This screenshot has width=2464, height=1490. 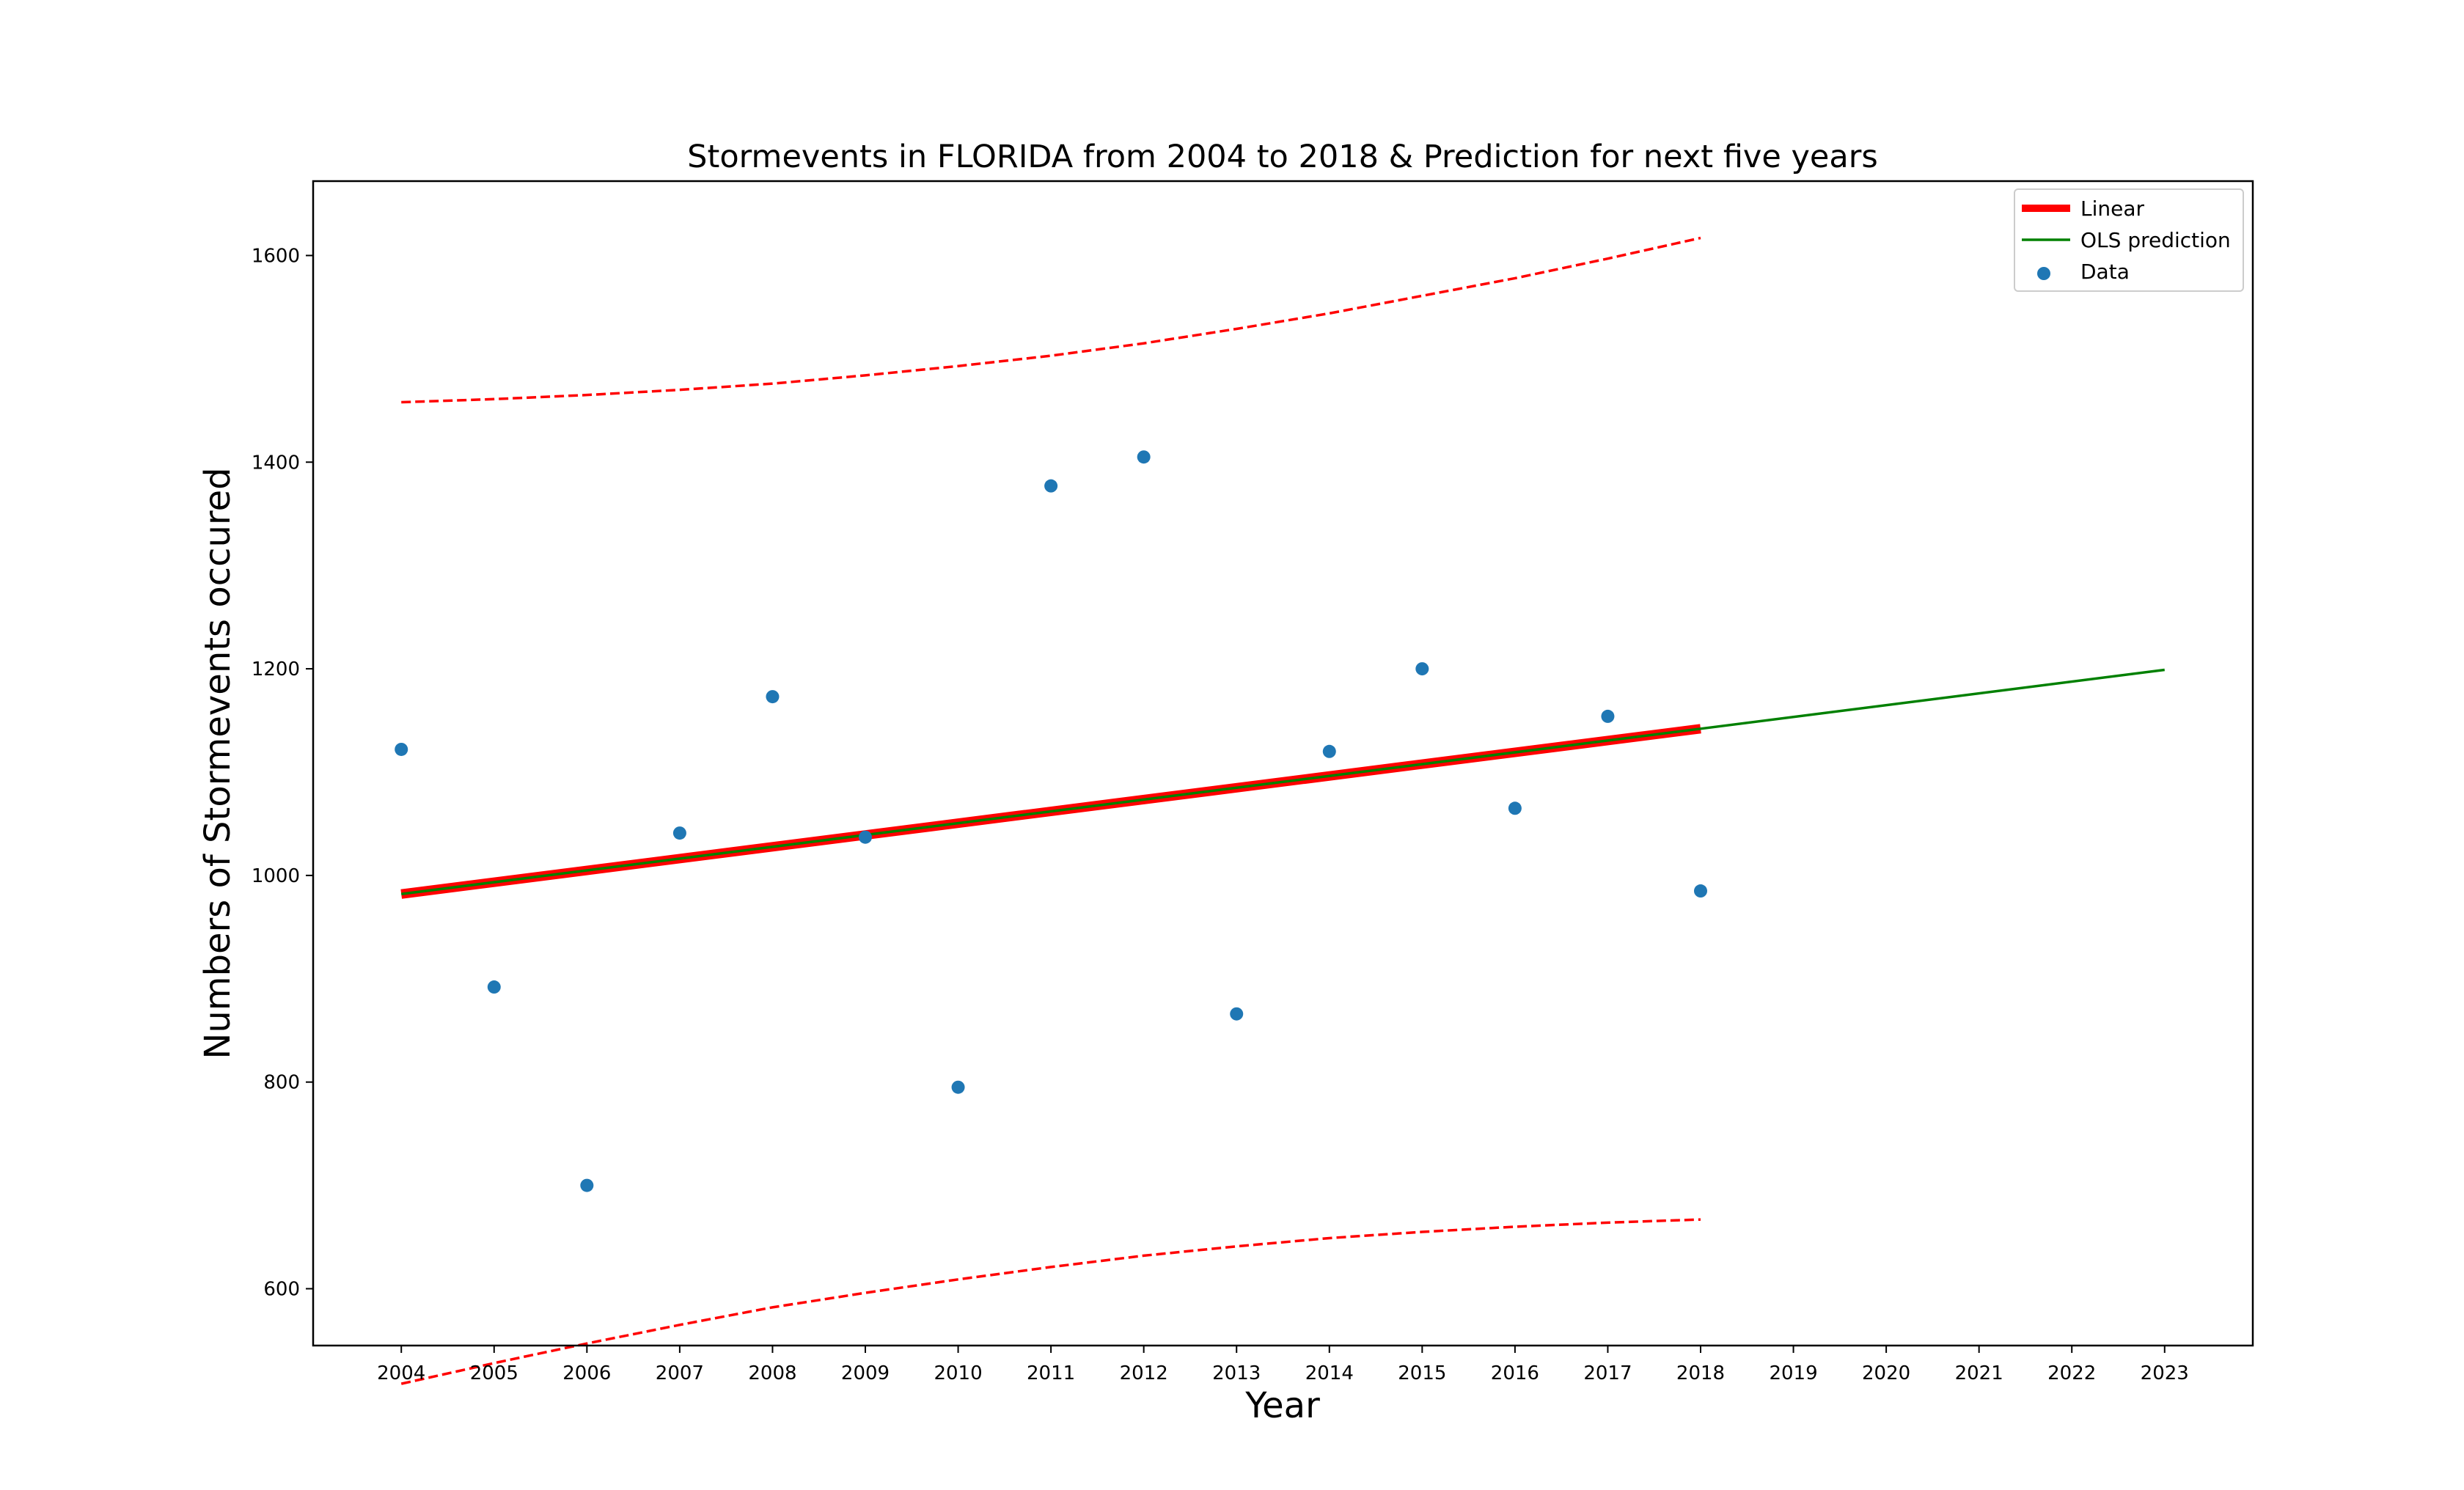 I want to click on x-tick-label-2016: 2016, so click(x=1515, y=1373).